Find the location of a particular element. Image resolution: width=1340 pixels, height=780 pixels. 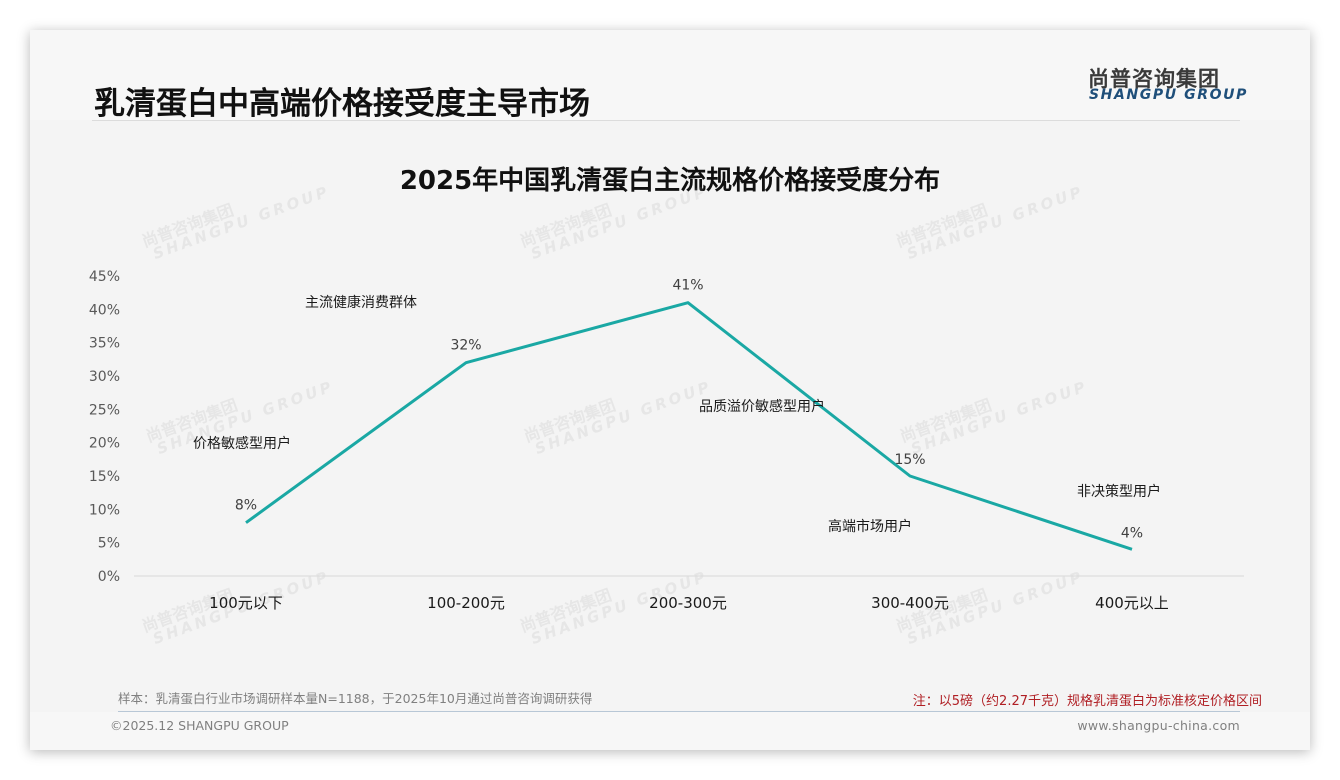

footer-divider is located at coordinates (679, 711).